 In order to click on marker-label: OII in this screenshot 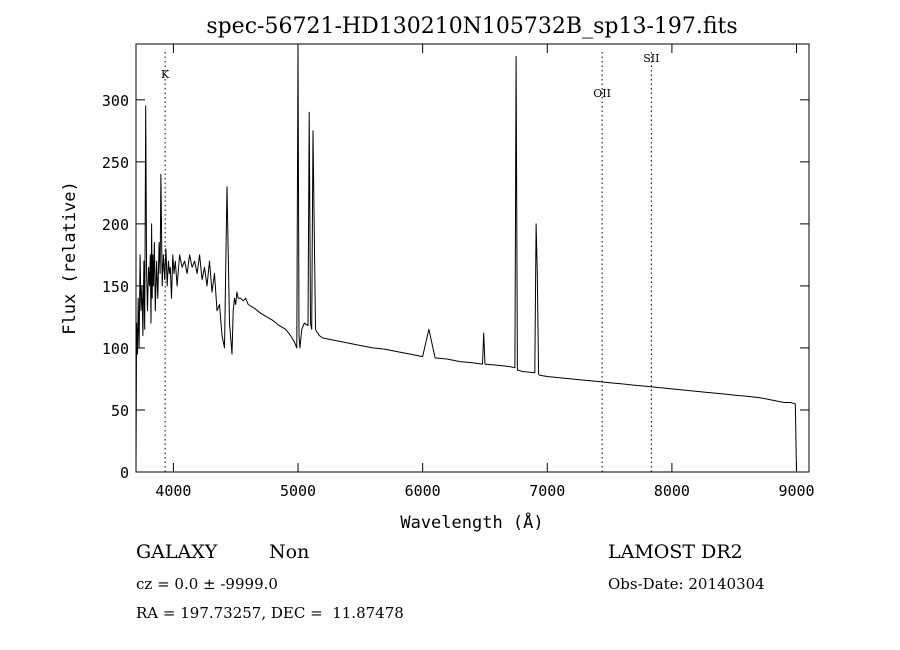, I will do `click(602, 93)`.